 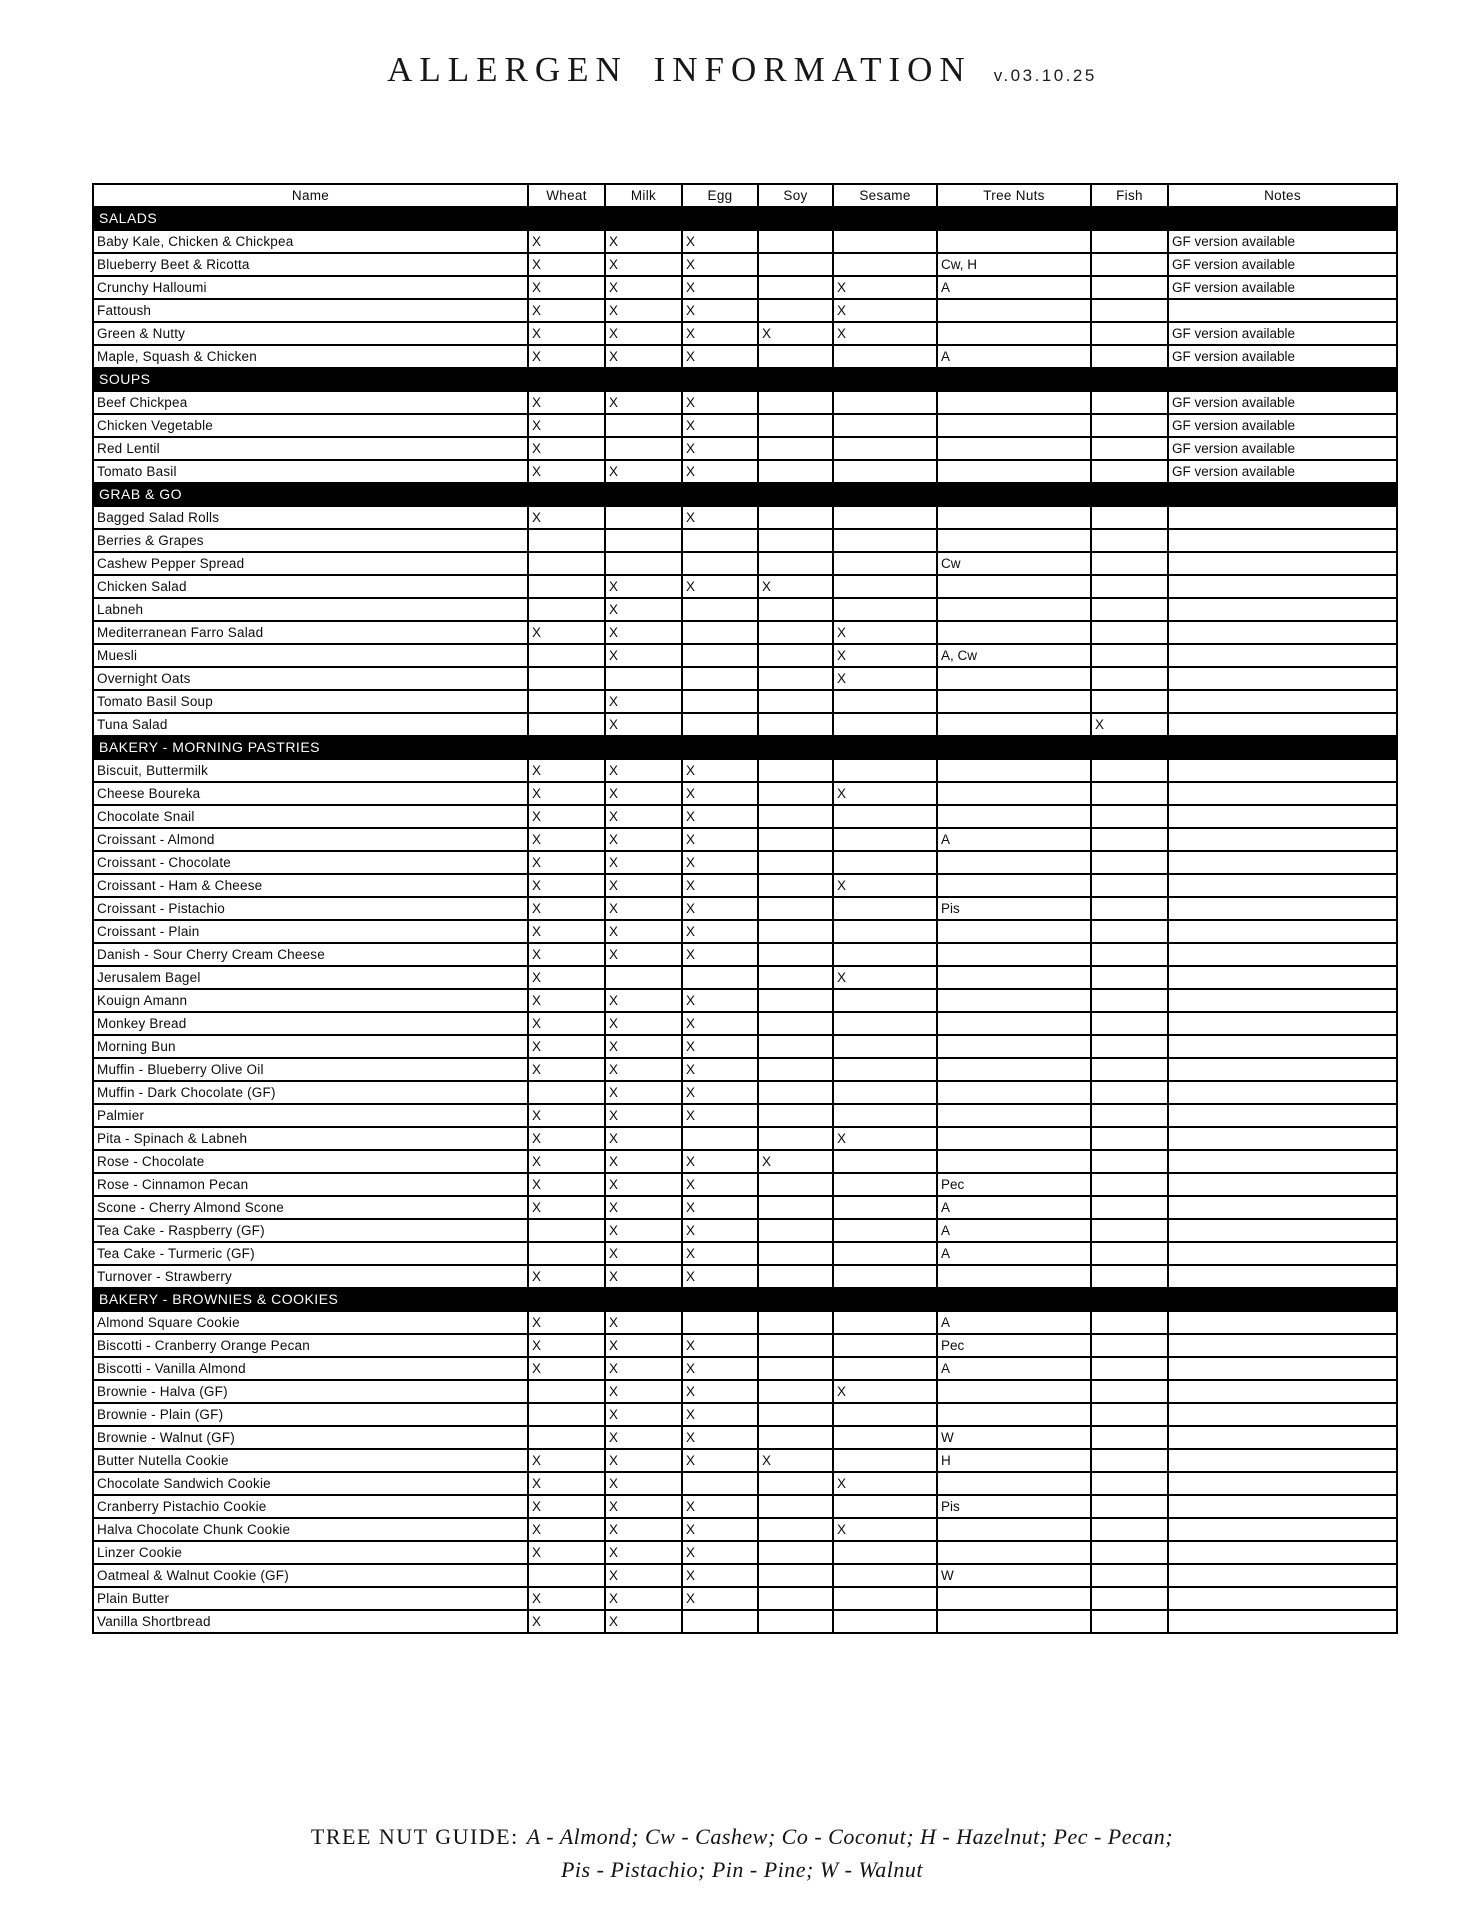 What do you see at coordinates (310, 1345) in the screenshot?
I see `item-name: Biscotti - Cranberry Orange Pecan` at bounding box center [310, 1345].